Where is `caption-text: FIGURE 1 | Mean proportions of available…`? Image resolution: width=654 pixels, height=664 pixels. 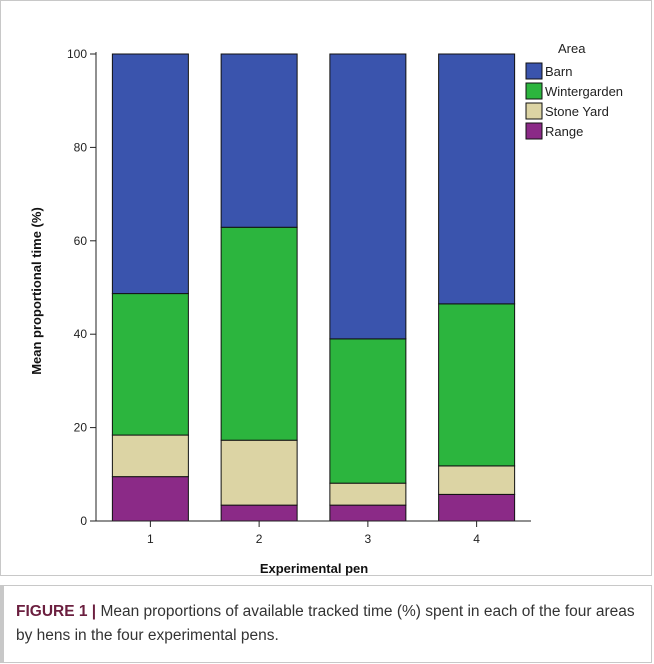 caption-text: FIGURE 1 | Mean proportions of available… is located at coordinates (327, 624).